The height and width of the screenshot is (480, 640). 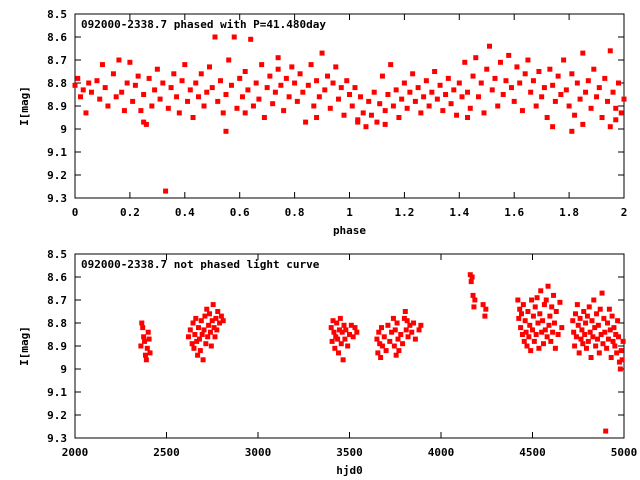 What do you see at coordinates (295, 212) in the screenshot?
I see `x-tick-label: 0.8` at bounding box center [295, 212].